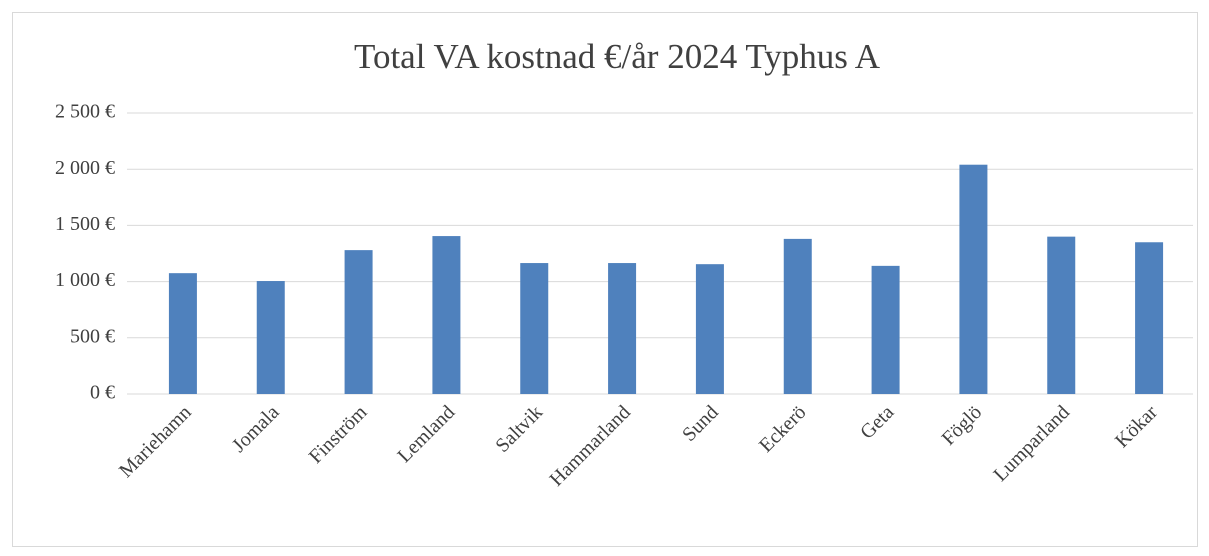 The image size is (1209, 556). What do you see at coordinates (85, 224) in the screenshot?
I see `y-tick-label: 1 500 €` at bounding box center [85, 224].